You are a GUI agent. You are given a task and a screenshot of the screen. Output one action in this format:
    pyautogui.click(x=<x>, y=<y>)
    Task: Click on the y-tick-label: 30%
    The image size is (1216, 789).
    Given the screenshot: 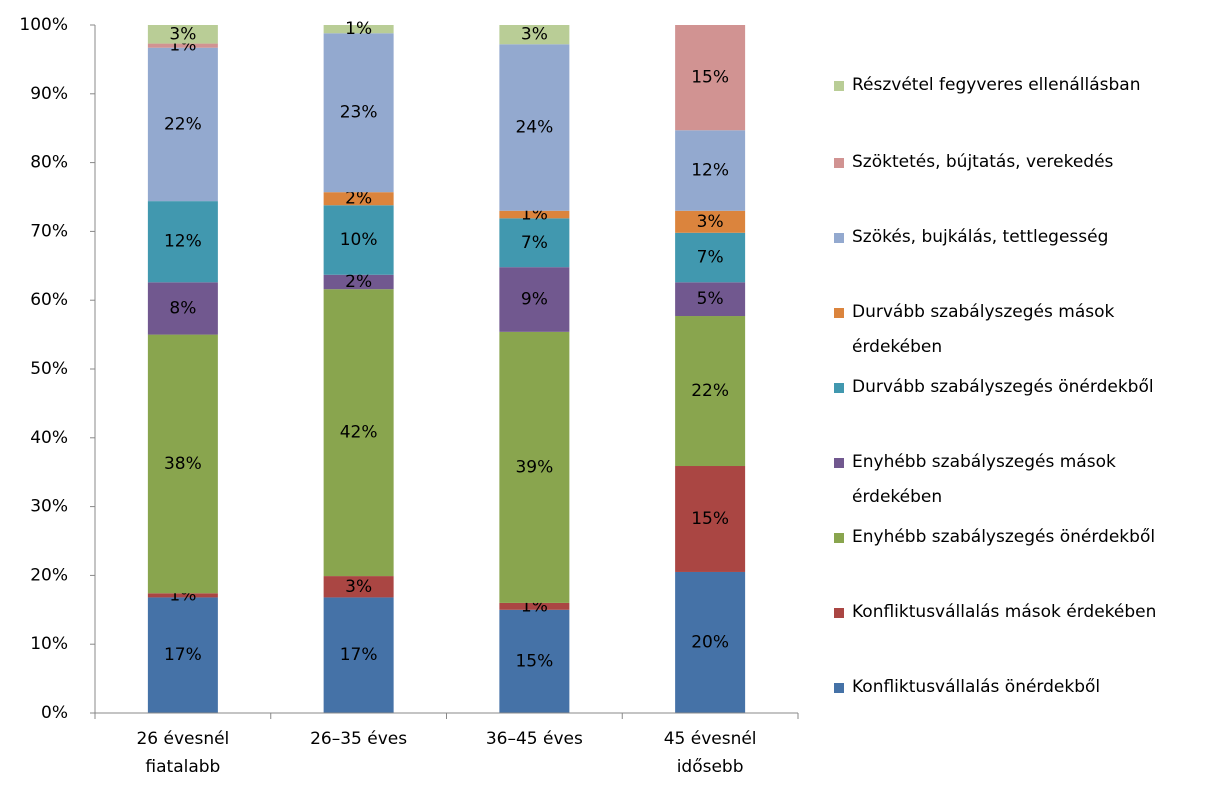 What is the action you would take?
    pyautogui.click(x=49, y=507)
    